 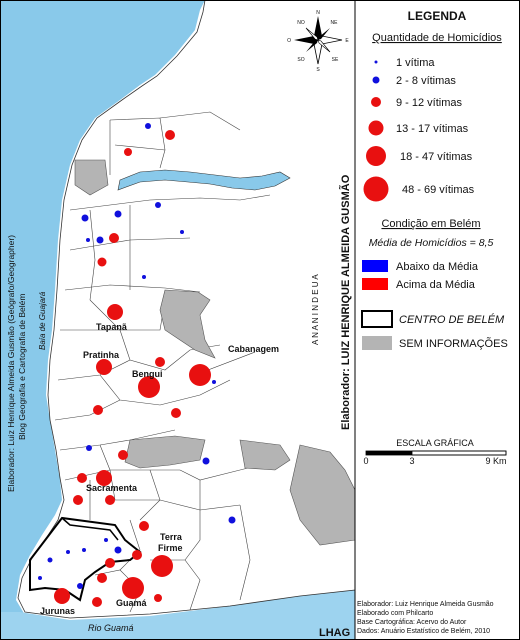 What do you see at coordinates (112, 488) in the screenshot?
I see `label-sacramenta: Sacramenta` at bounding box center [112, 488].